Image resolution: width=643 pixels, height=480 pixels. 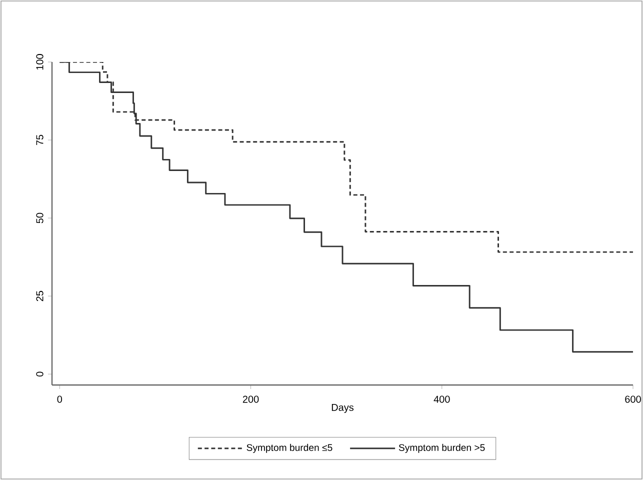 I want to click on legend-label: Symptom burden ≤5, so click(x=289, y=448).